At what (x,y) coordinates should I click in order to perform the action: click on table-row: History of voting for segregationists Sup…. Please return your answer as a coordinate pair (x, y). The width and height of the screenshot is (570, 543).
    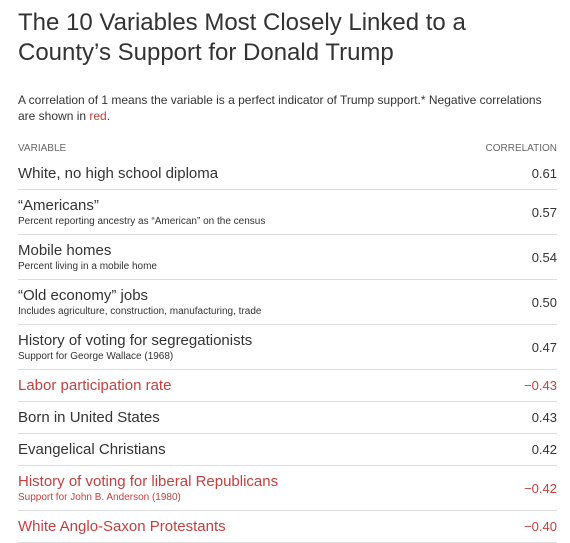
    Looking at the image, I should click on (287, 347).